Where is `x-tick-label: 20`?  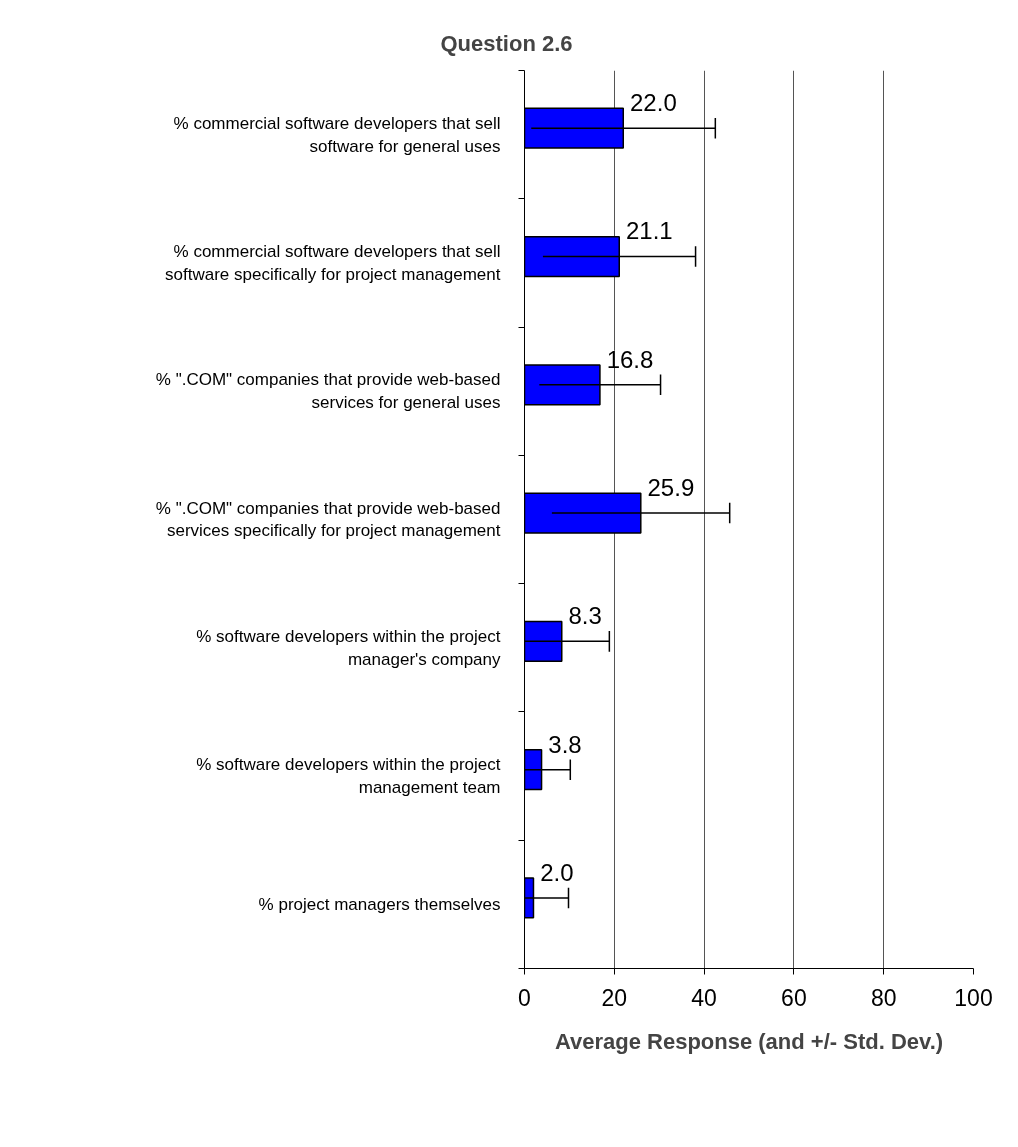
x-tick-label: 20 is located at coordinates (614, 997).